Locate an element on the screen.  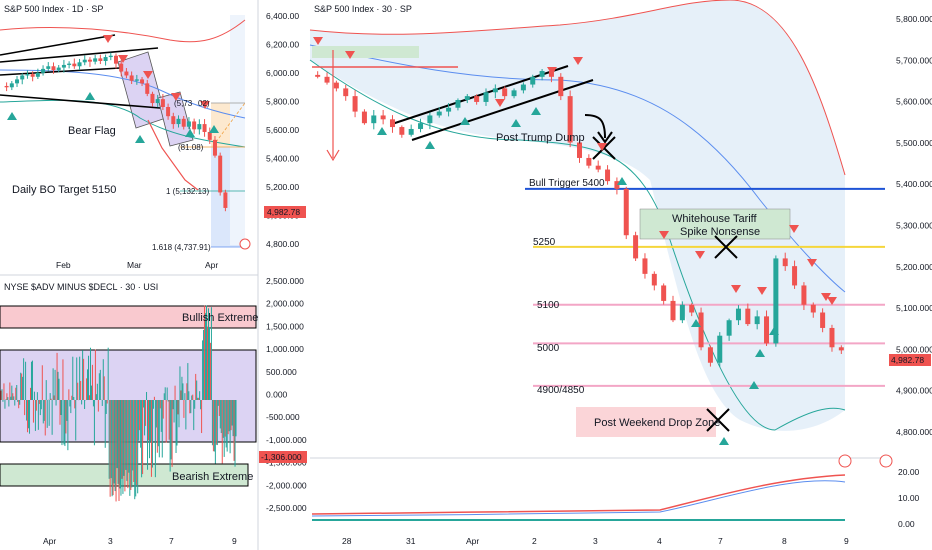
fib-diagonal is located at coordinates (229, 124).